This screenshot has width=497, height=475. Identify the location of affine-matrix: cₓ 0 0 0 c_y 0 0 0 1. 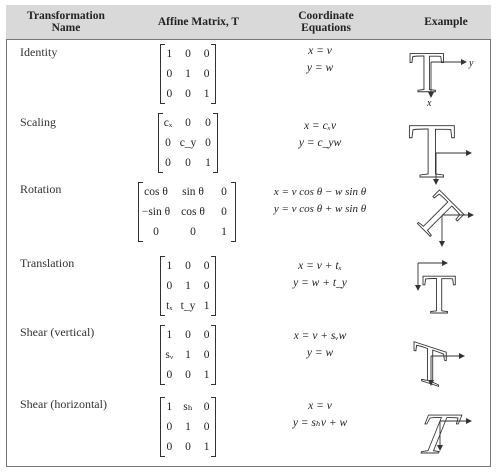
(188, 143).